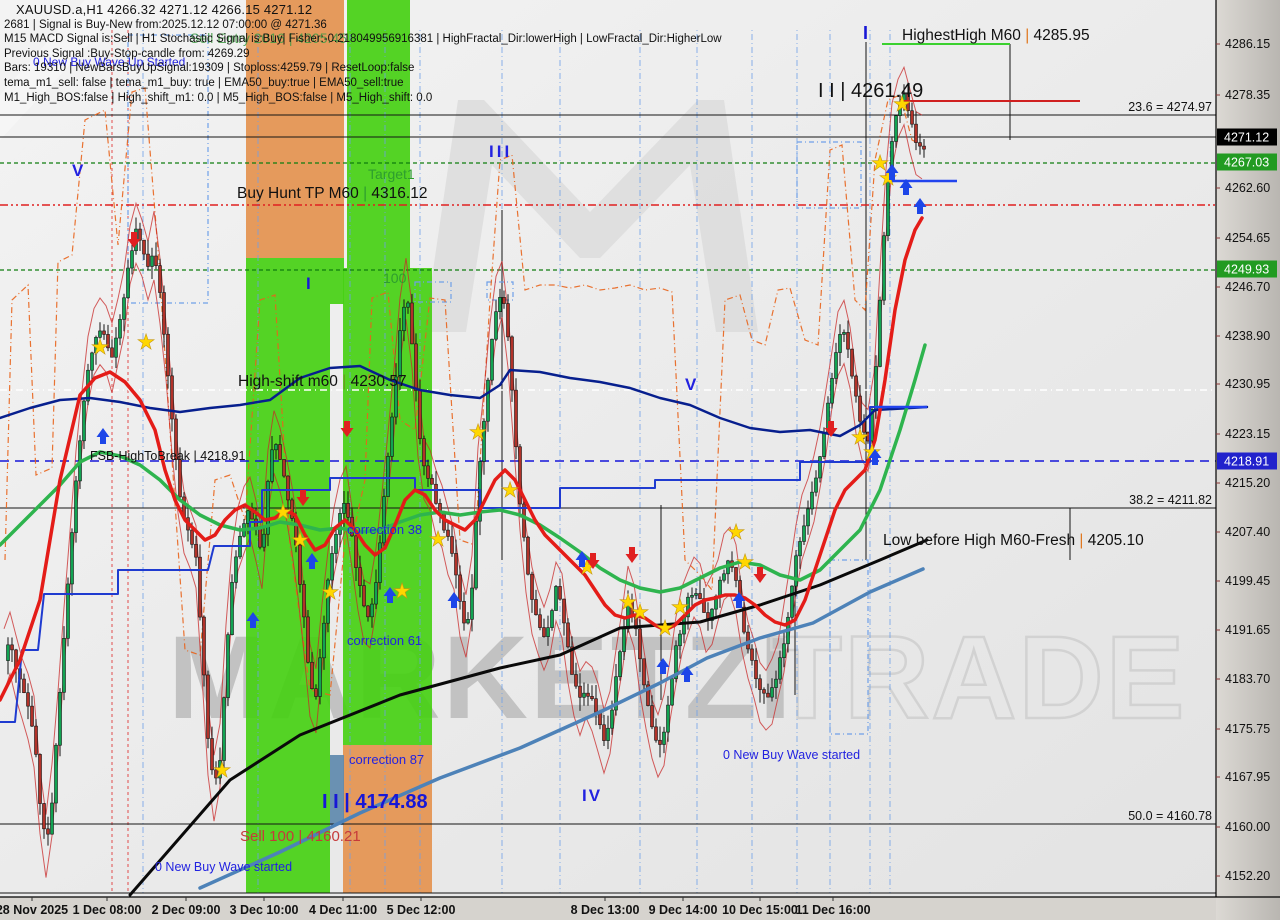  What do you see at coordinates (1247, 581) in the screenshot?
I see `price-tick-label: 4199.45` at bounding box center [1247, 581].